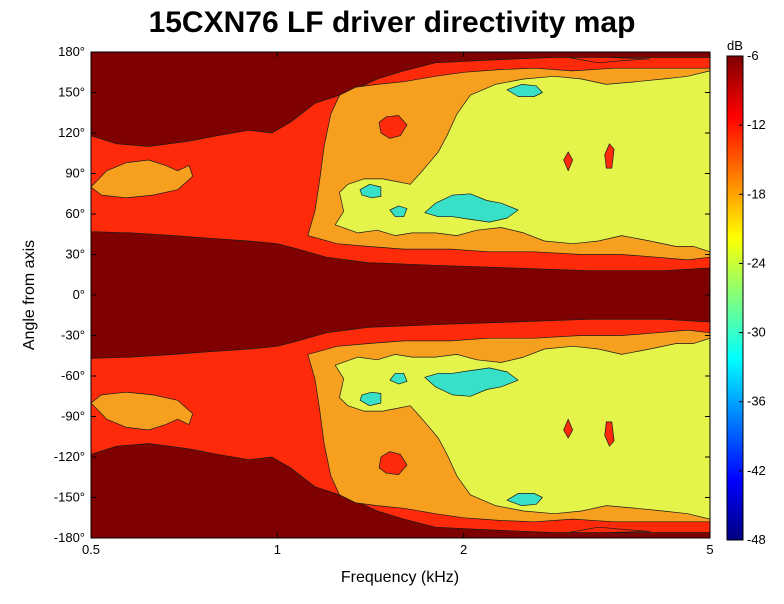  I want to click on colorbar-tick-label: -6, so click(753, 55).